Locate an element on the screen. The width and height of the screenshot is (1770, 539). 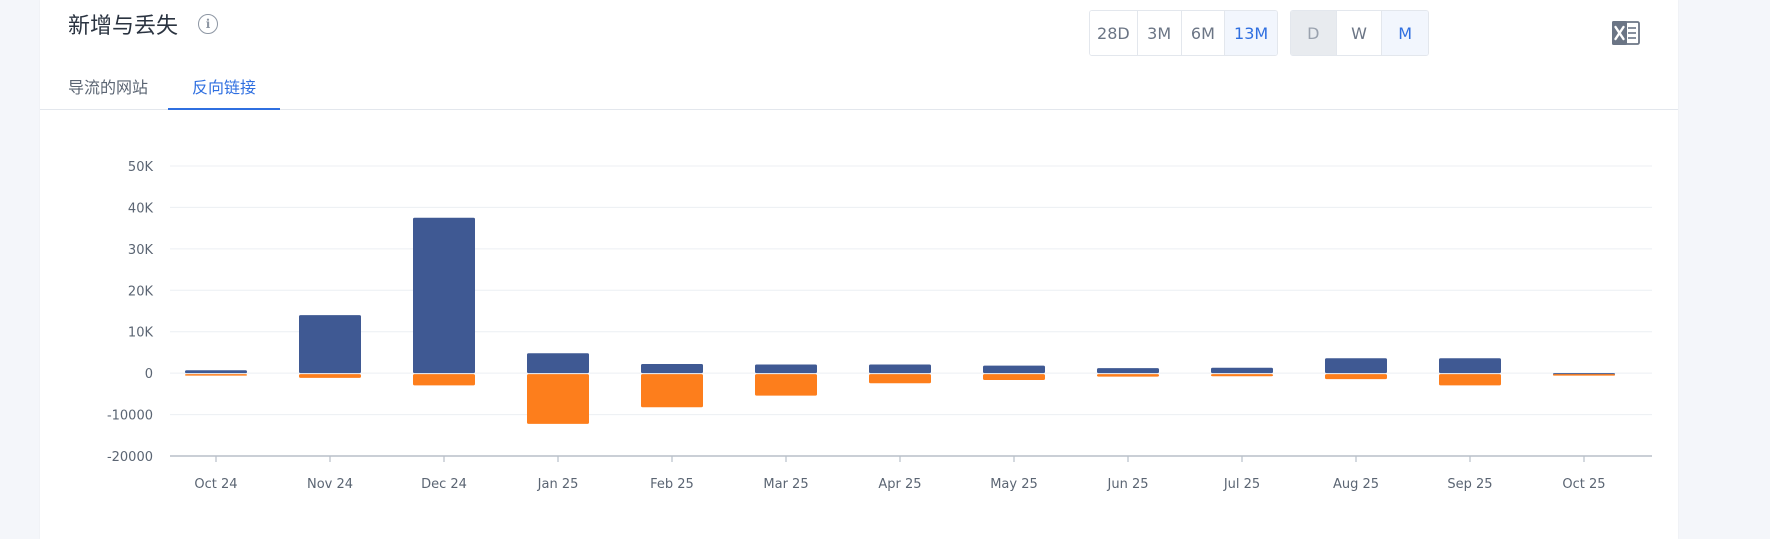
y-tick-label: 0 is located at coordinates (149, 374).